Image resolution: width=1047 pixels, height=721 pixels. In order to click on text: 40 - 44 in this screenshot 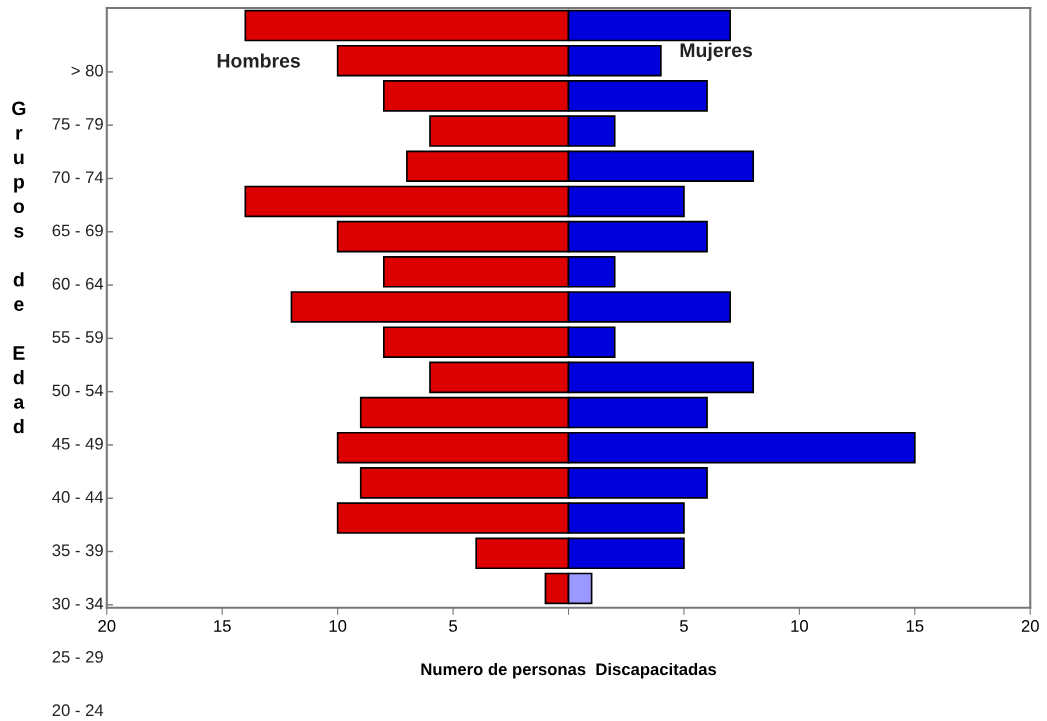, I will do `click(78, 497)`.